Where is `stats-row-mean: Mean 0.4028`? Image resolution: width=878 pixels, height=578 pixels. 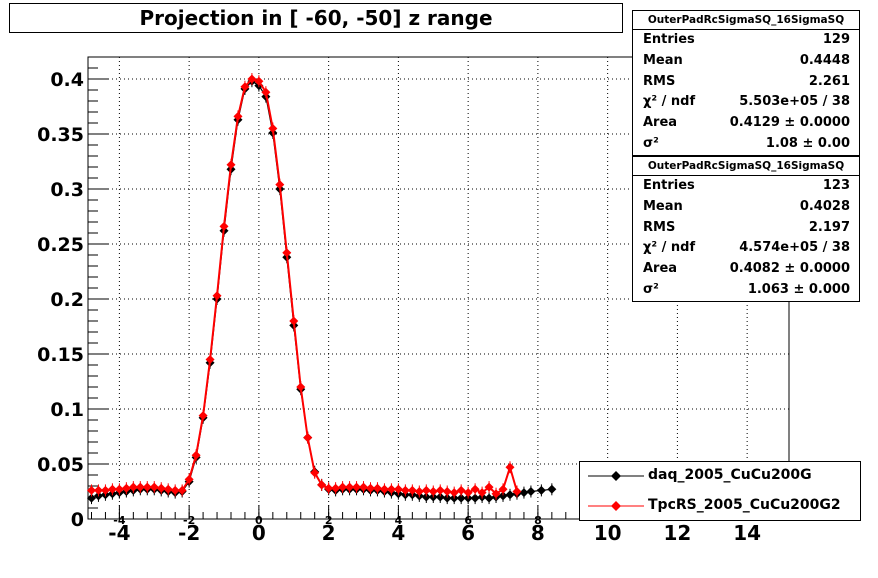
stats-row-mean: Mean 0.4028 is located at coordinates (746, 207).